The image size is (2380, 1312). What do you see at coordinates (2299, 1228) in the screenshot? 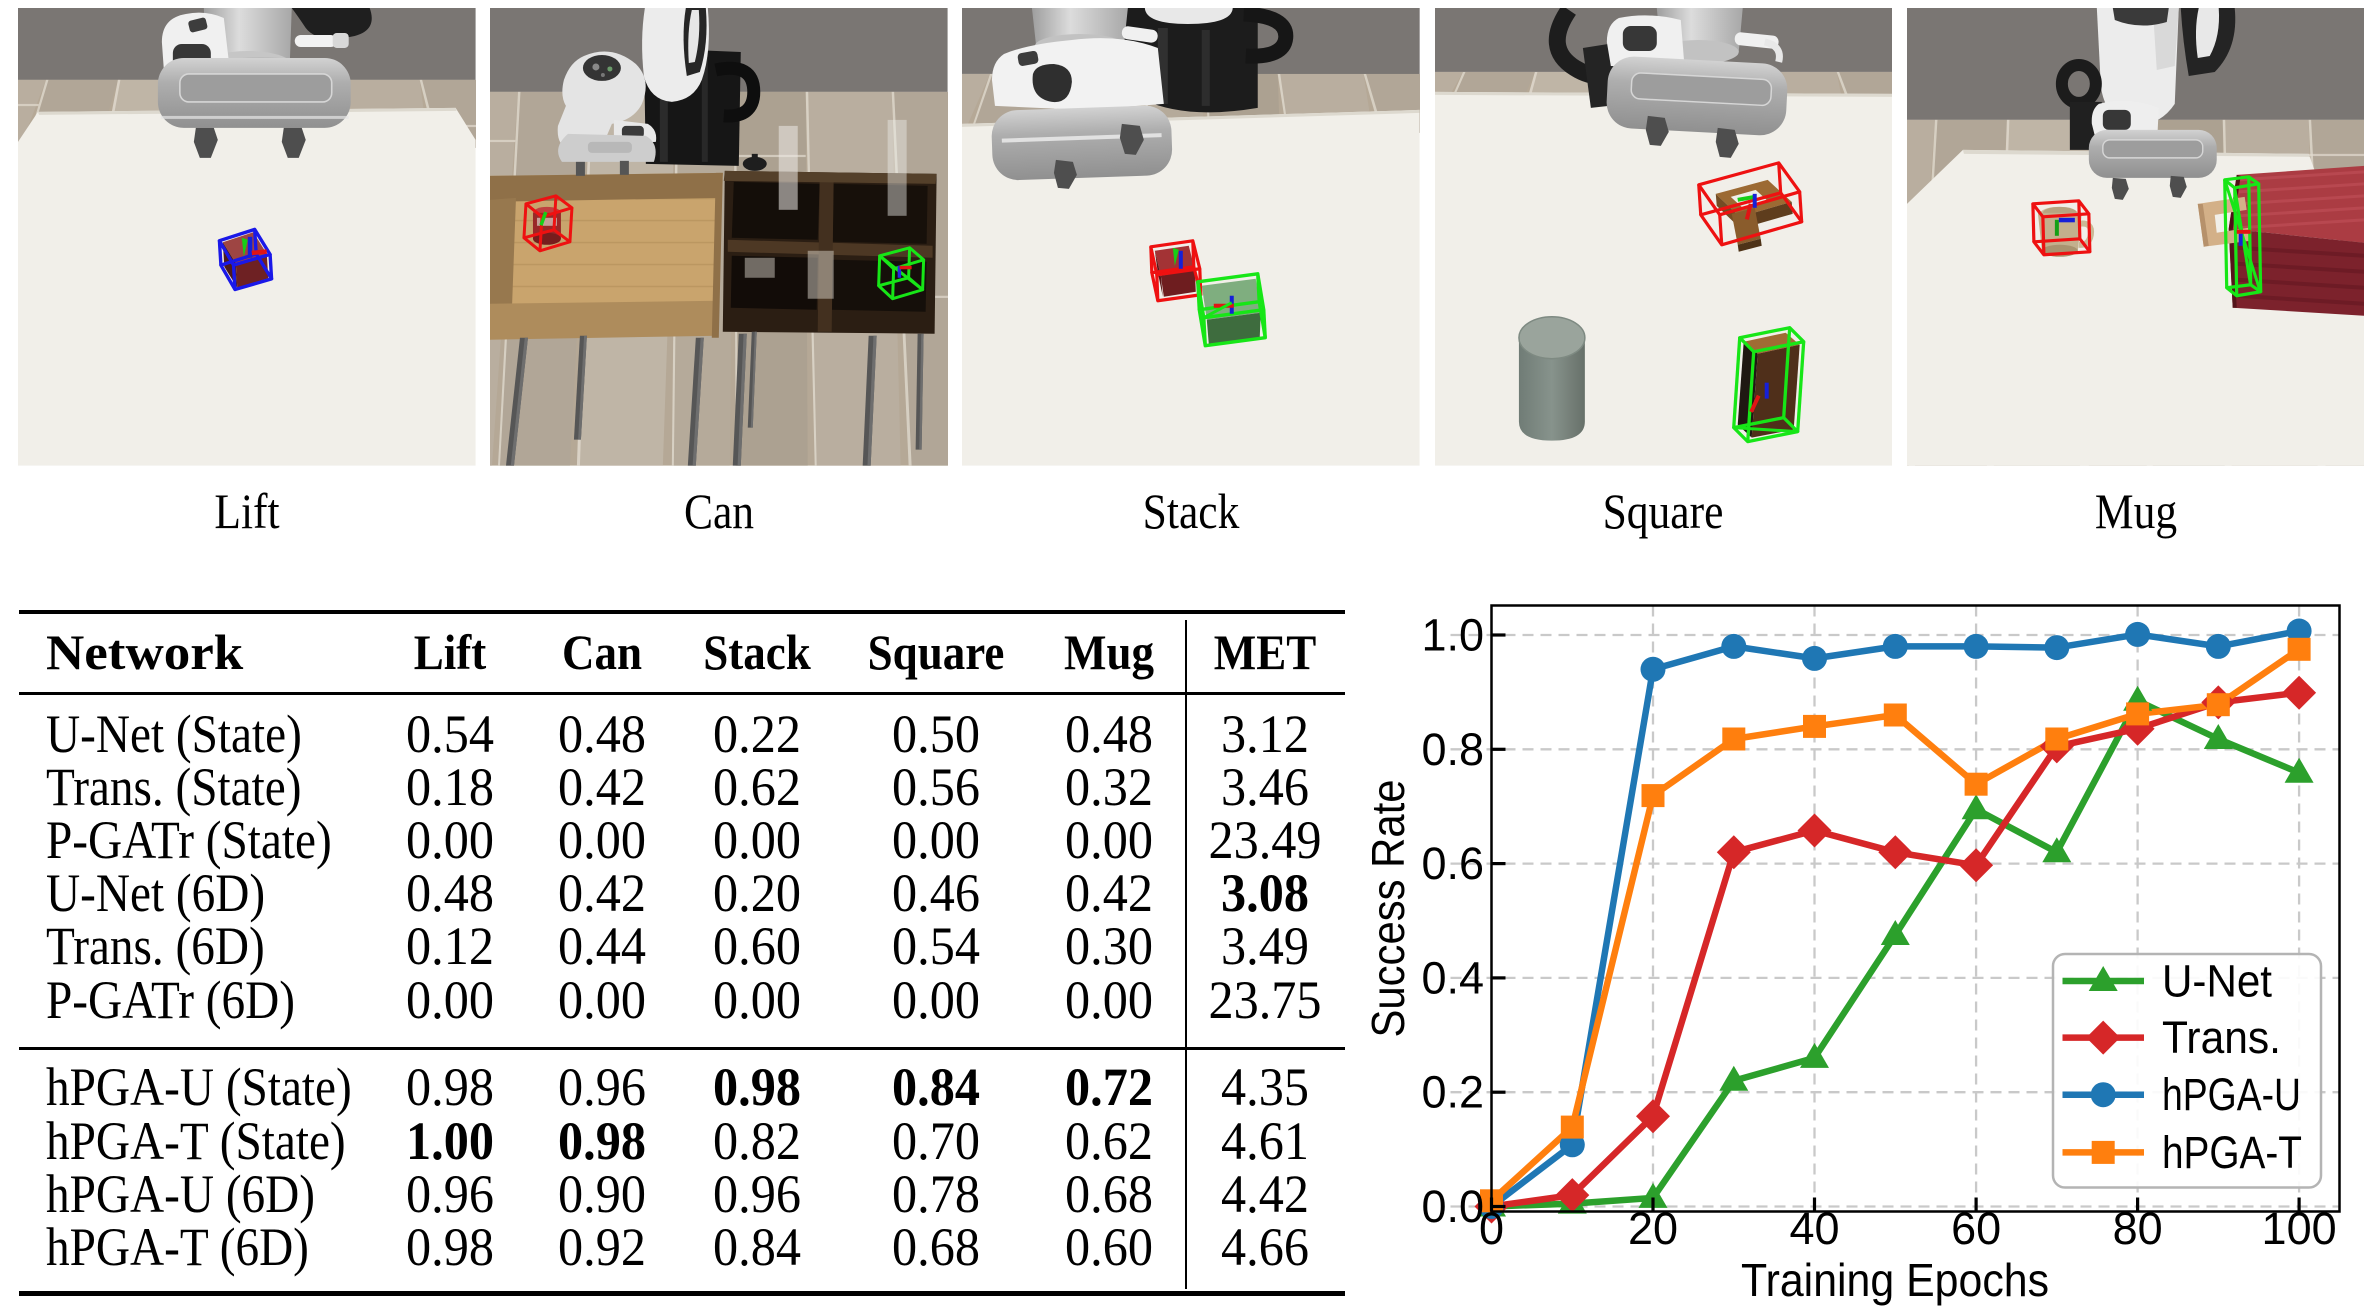
I see `svg-text: 100` at bounding box center [2299, 1228].